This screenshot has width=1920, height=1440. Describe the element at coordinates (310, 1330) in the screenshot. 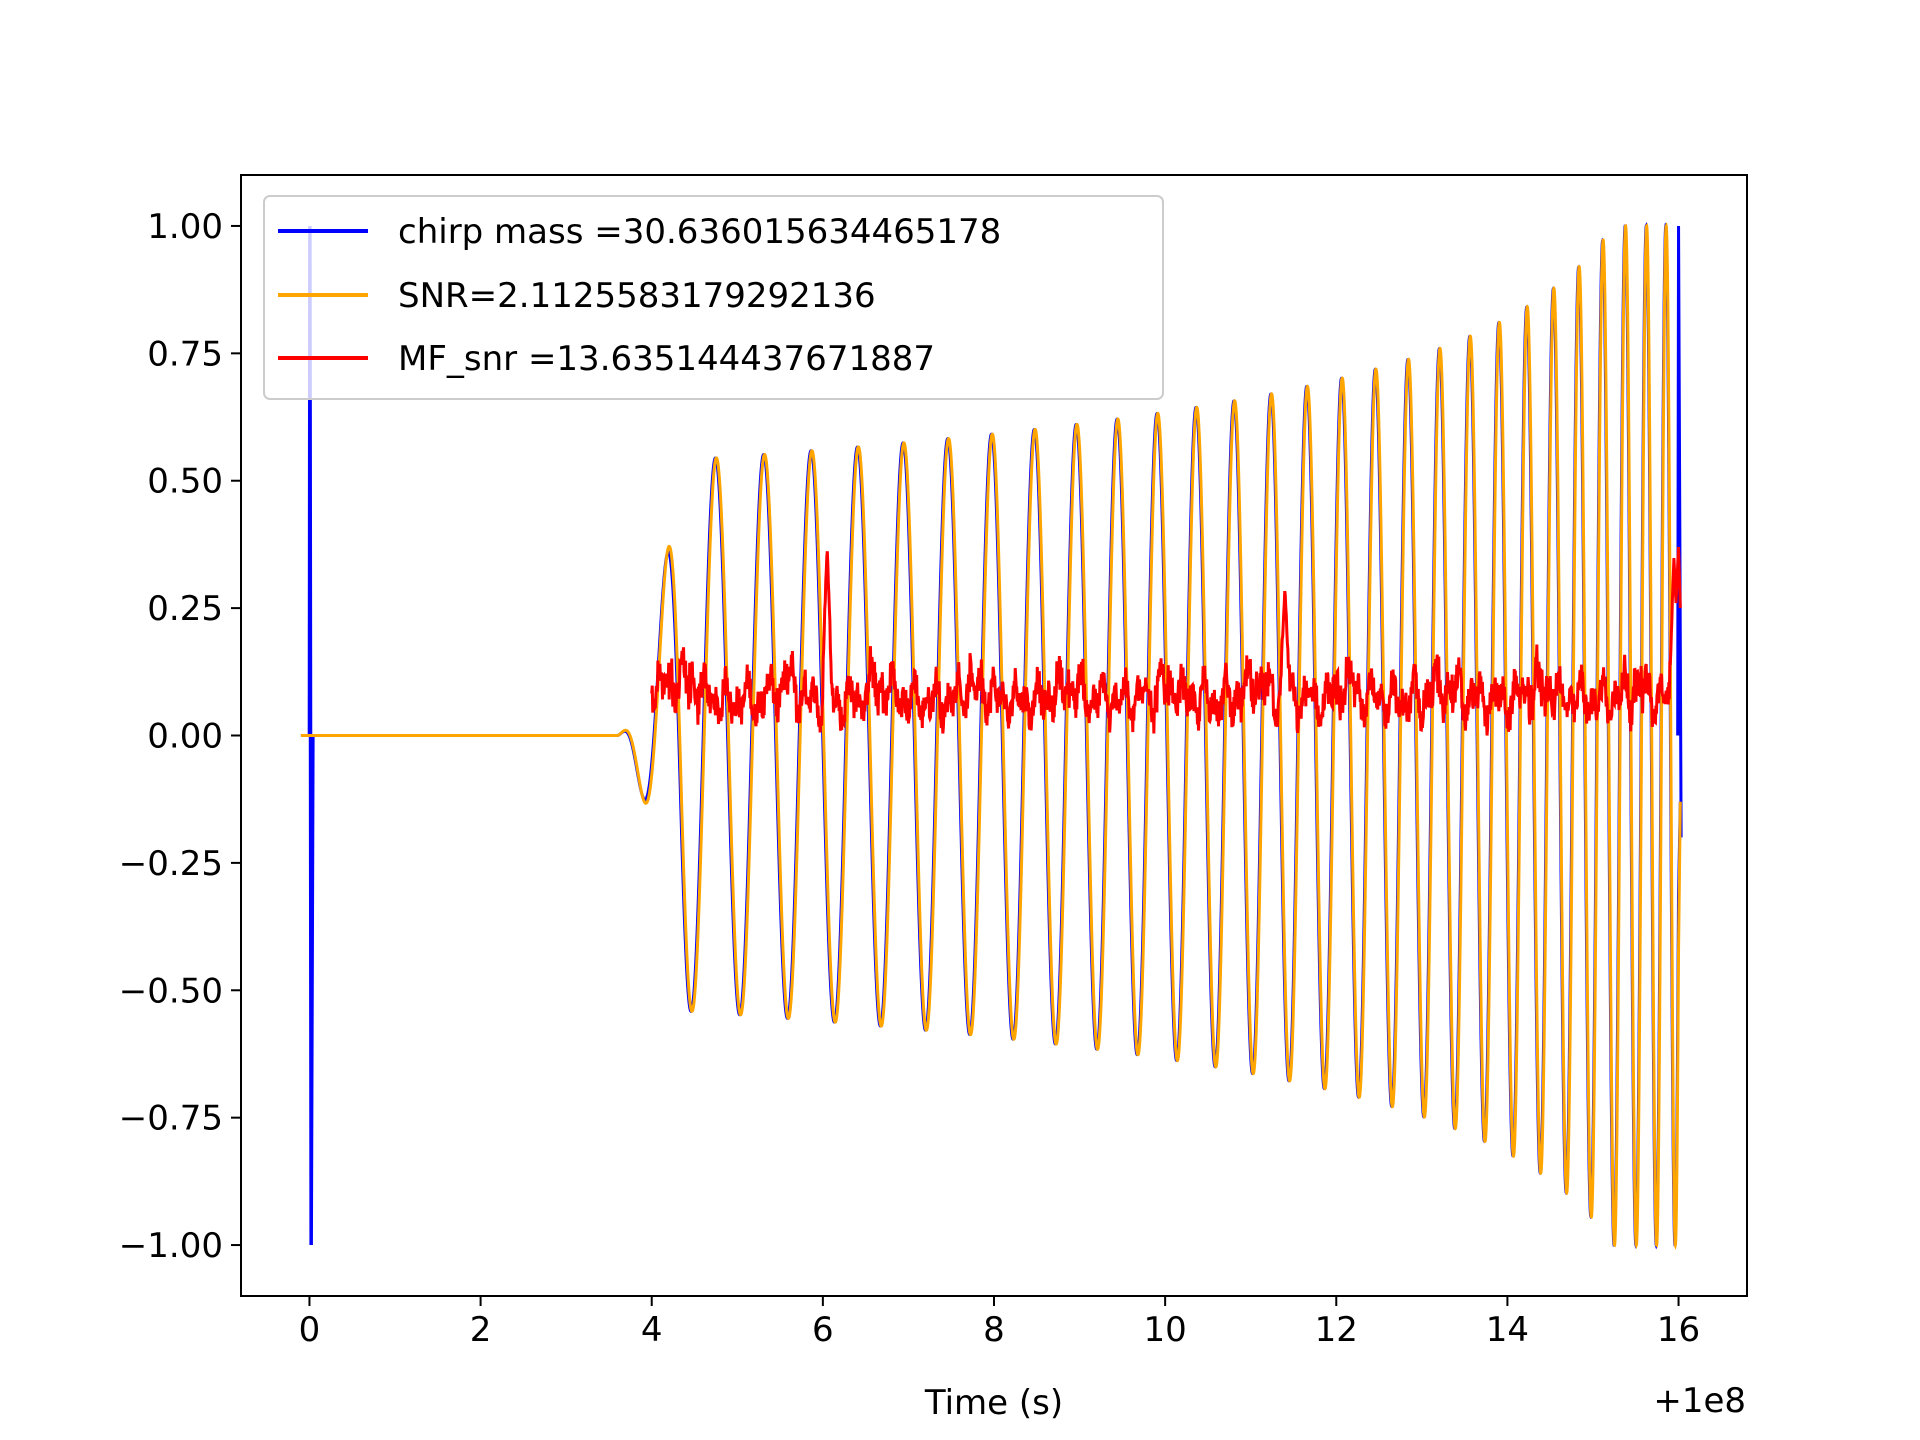

I see `x-tick-label: 0` at that location.